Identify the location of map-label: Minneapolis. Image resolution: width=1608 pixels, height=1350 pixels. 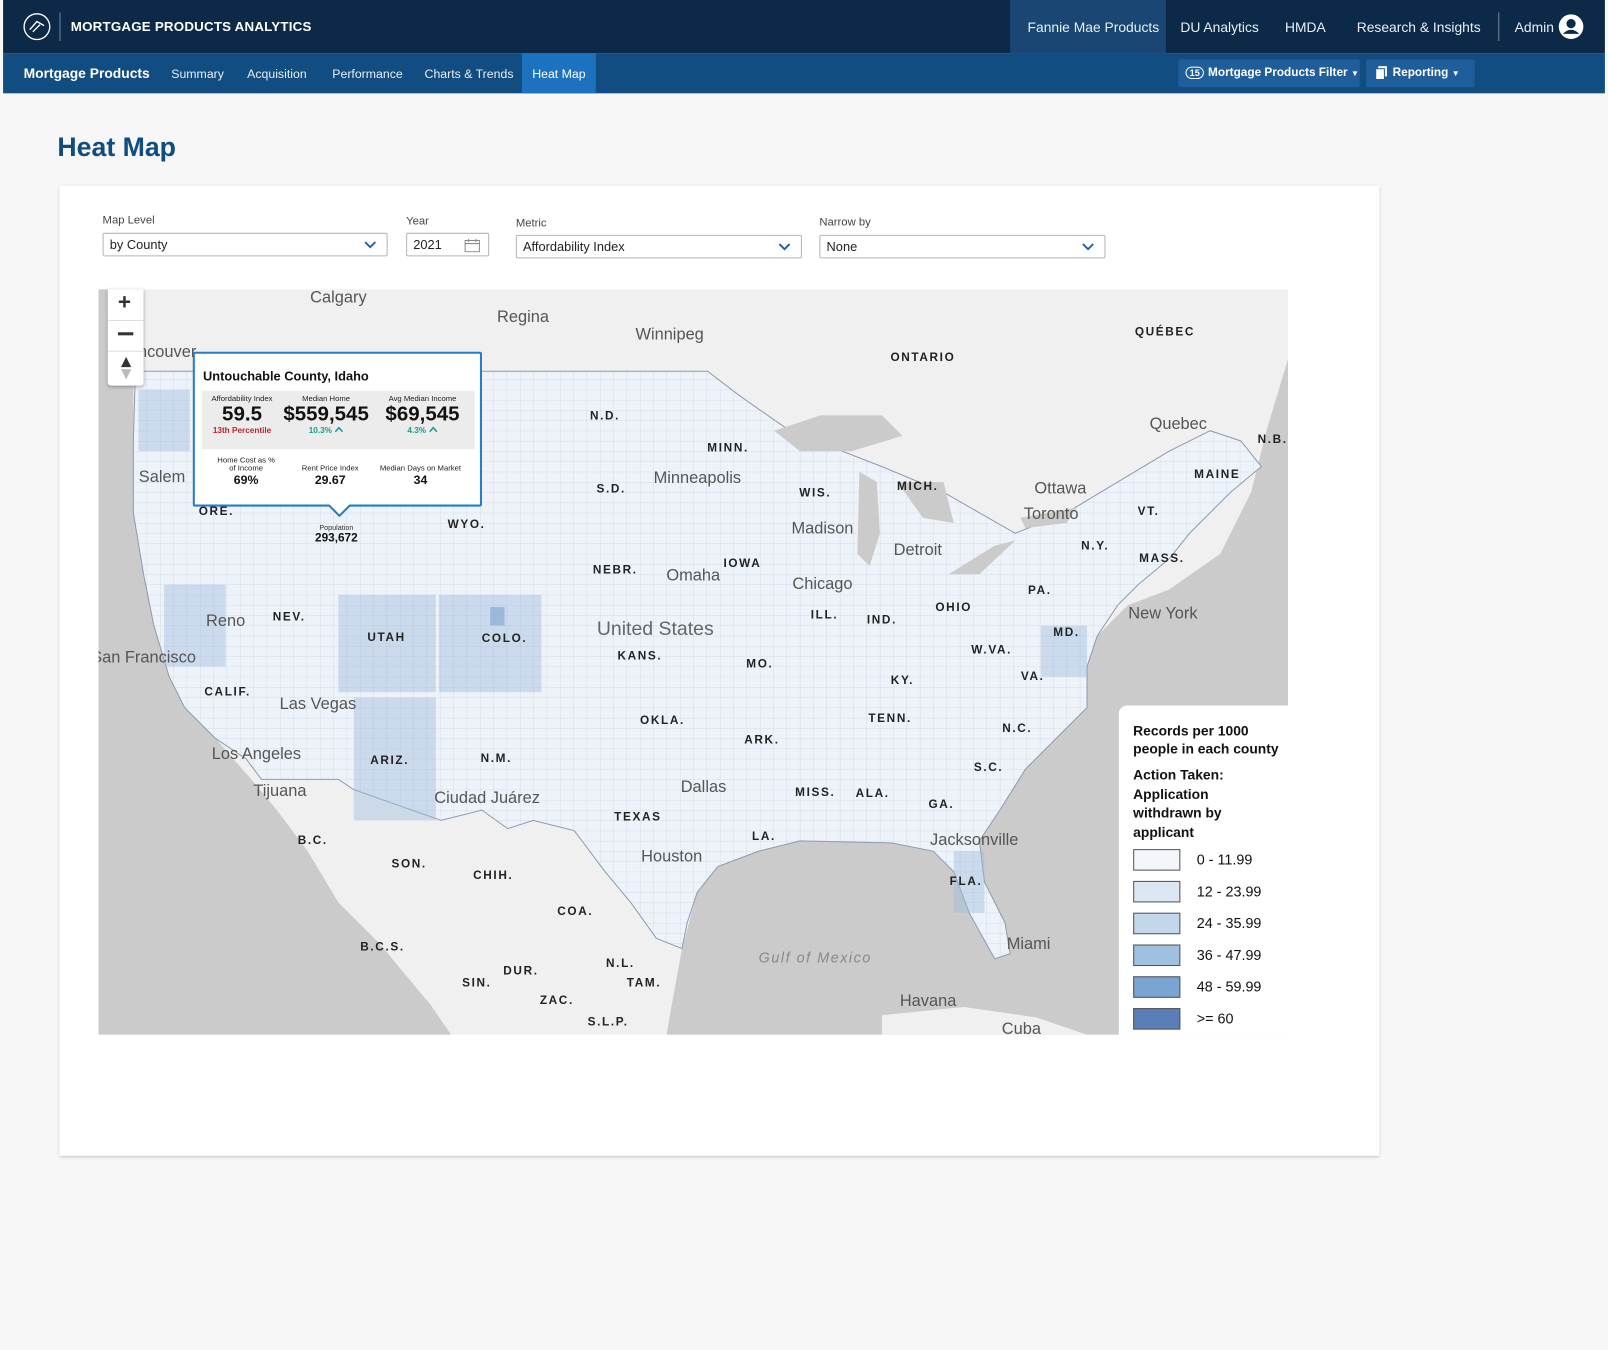
(697, 478).